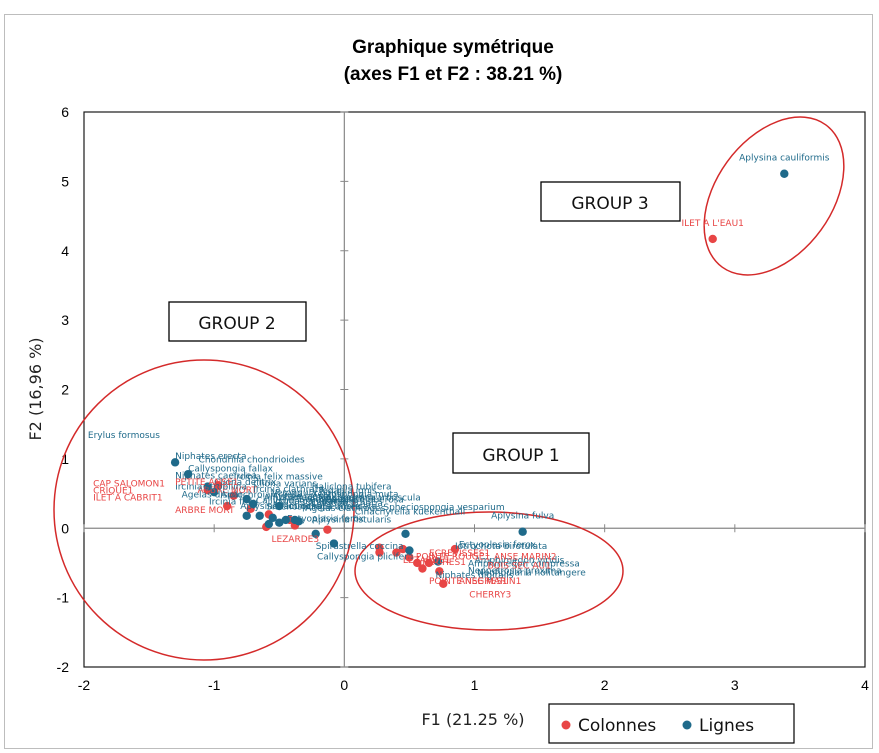  What do you see at coordinates (65, 181) in the screenshot?
I see `y-tick-label: 5` at bounding box center [65, 181].